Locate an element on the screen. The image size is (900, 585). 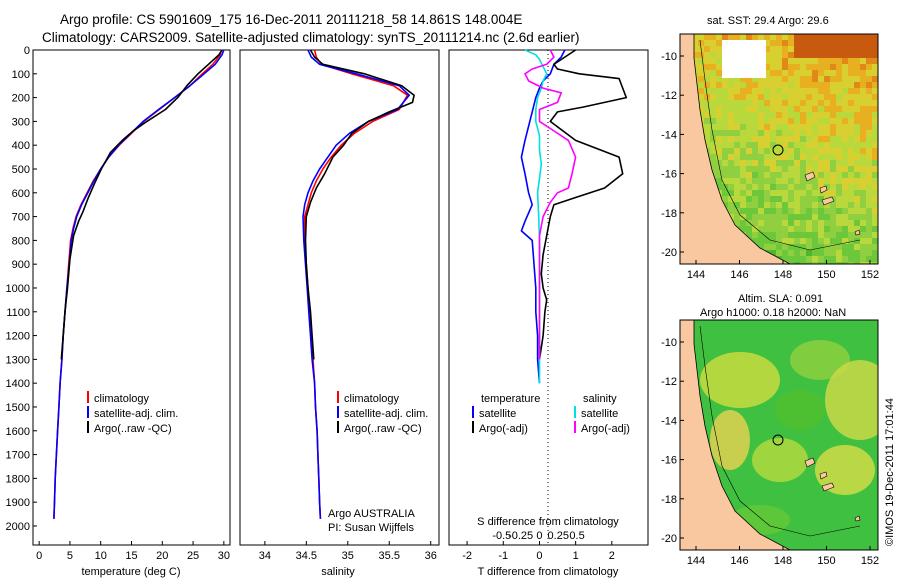
map-x-tick-label: 150 is located at coordinates (826, 561).